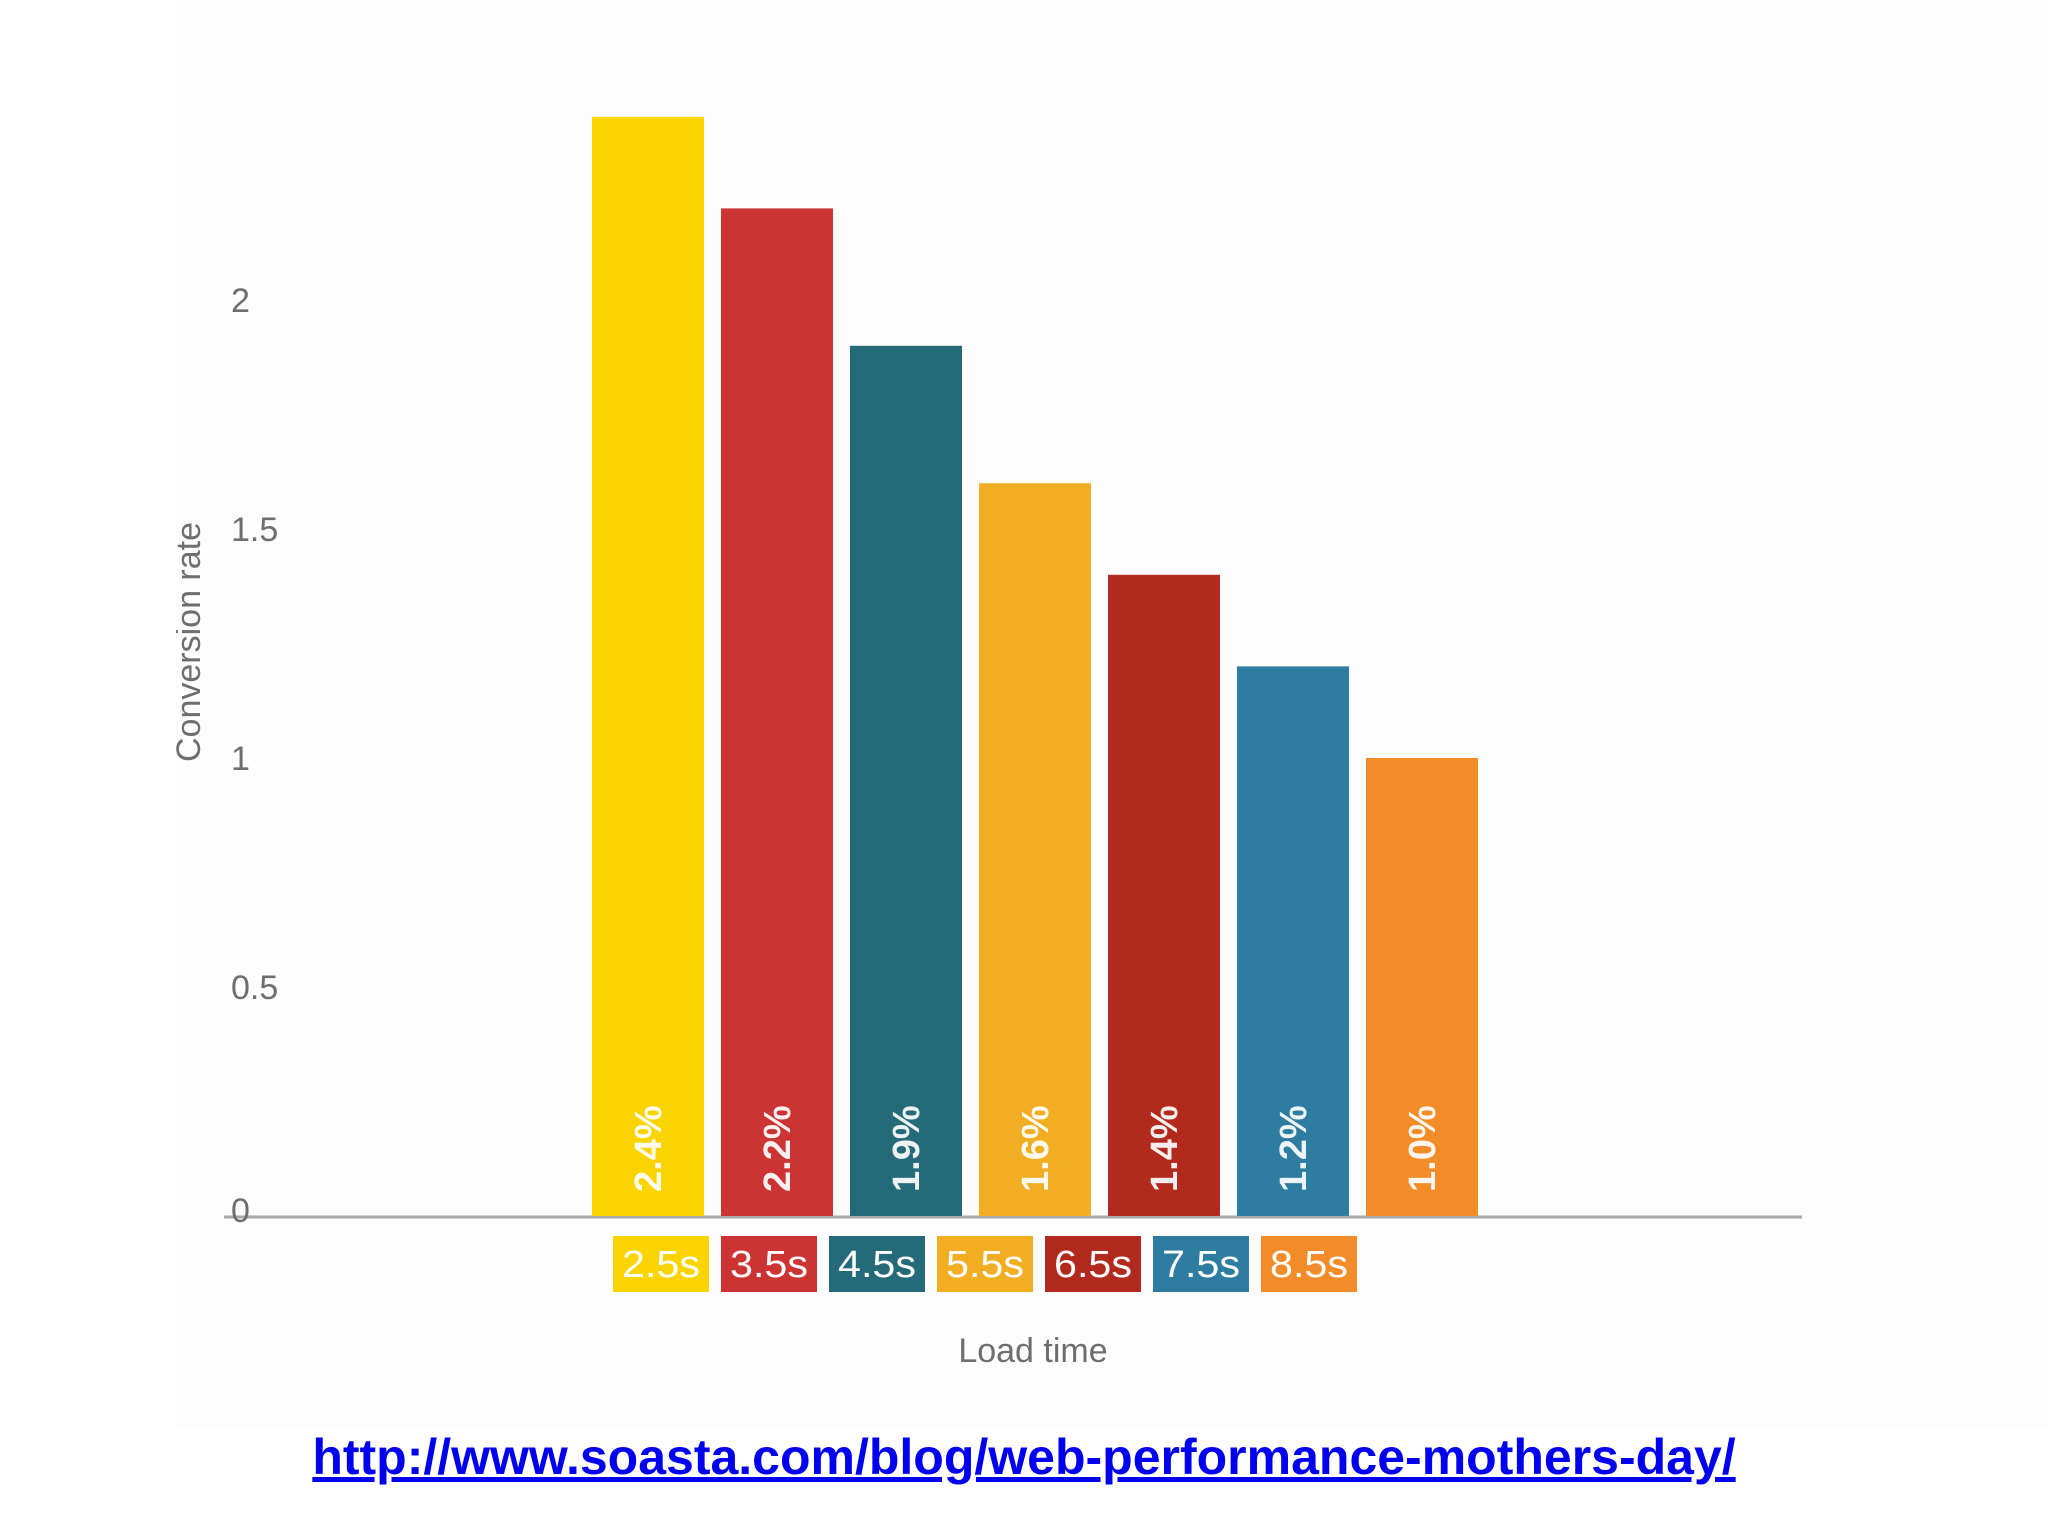  What do you see at coordinates (649, 1148) in the screenshot?
I see `bar-data-label: 2.4%` at bounding box center [649, 1148].